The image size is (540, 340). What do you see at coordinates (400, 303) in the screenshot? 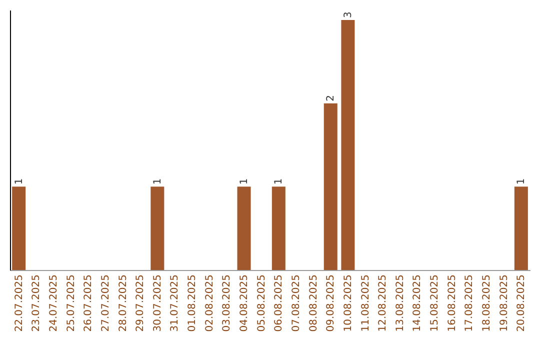
I see `x-tick-label: 13.08.2025` at bounding box center [400, 303].